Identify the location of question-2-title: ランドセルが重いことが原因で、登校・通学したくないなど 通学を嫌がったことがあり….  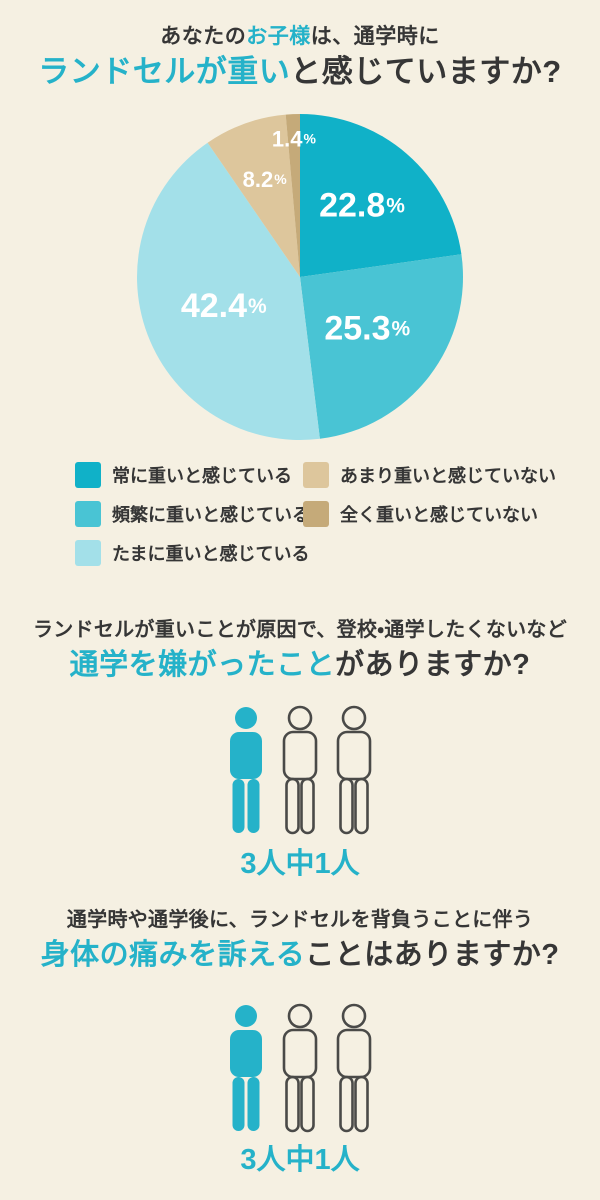
(300, 650).